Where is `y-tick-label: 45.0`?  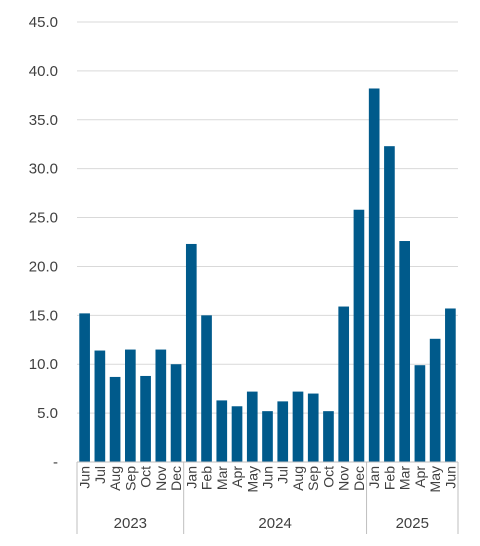 y-tick-label: 45.0 is located at coordinates (43, 22).